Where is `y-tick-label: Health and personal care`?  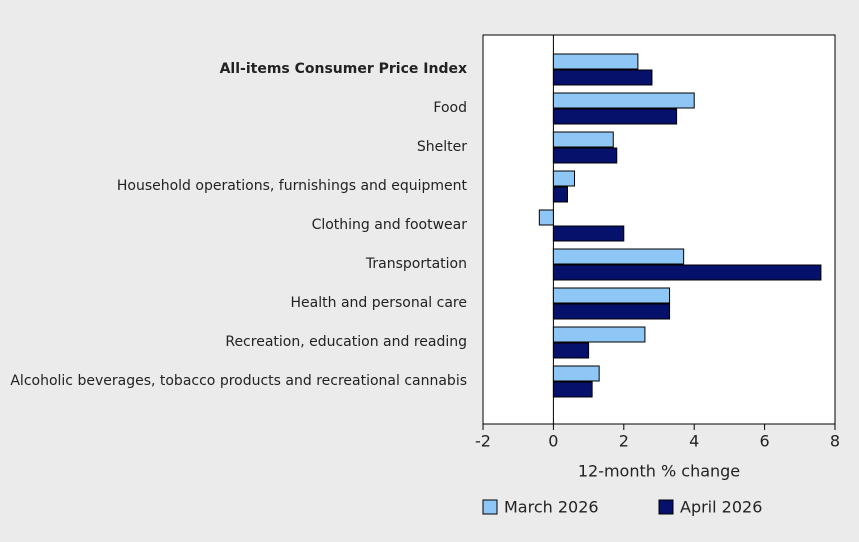 y-tick-label: Health and personal care is located at coordinates (379, 303).